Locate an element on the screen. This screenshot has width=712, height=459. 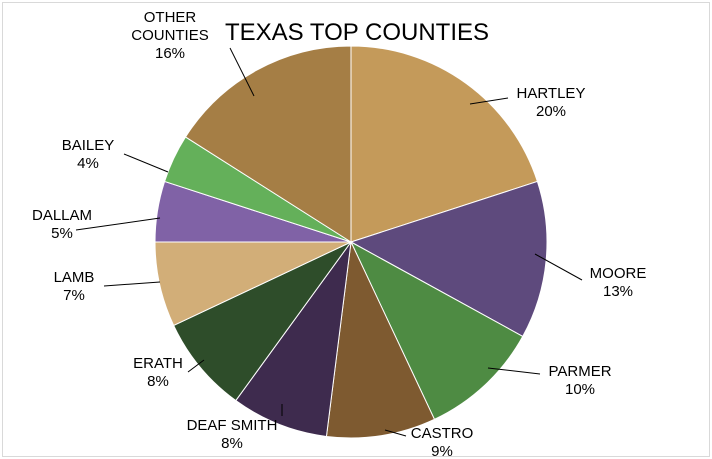
leader-line-parmer is located at coordinates (514, 371).